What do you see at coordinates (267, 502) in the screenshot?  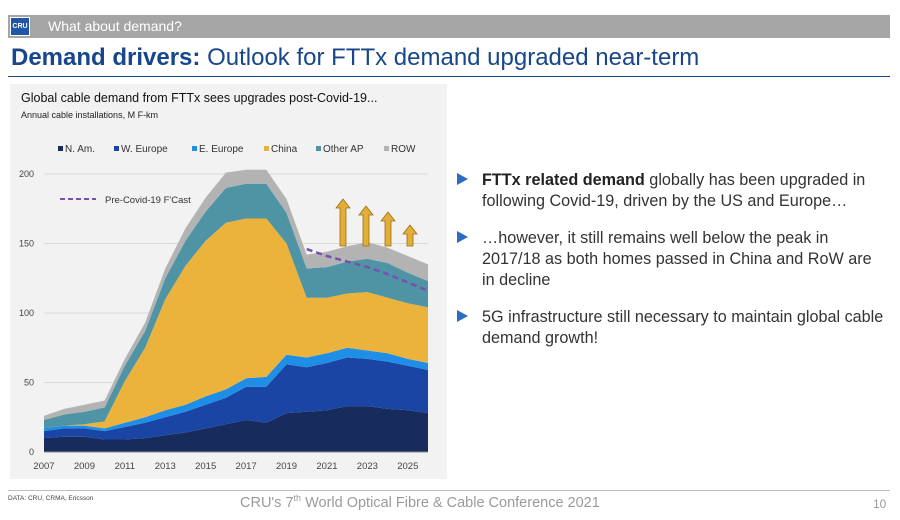 I see `conference-pre: CRU's 7` at bounding box center [267, 502].